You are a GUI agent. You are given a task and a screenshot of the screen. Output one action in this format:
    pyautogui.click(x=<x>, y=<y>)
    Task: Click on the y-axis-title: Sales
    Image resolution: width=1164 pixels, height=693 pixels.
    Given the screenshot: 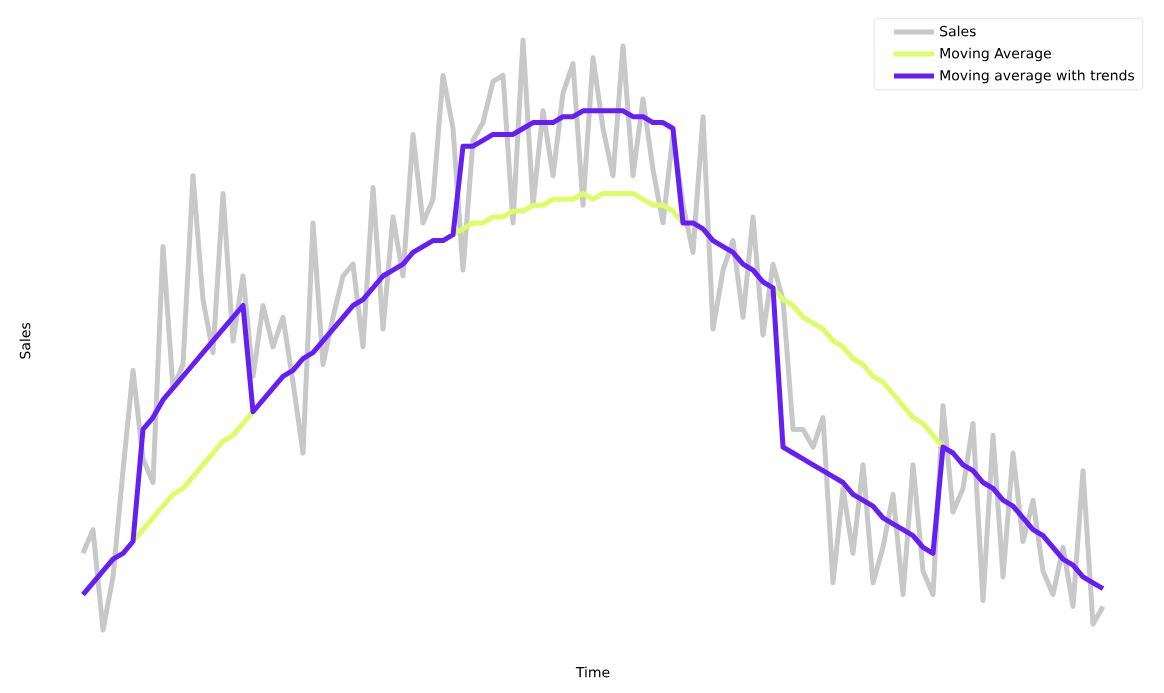 What is the action you would take?
    pyautogui.click(x=25, y=340)
    